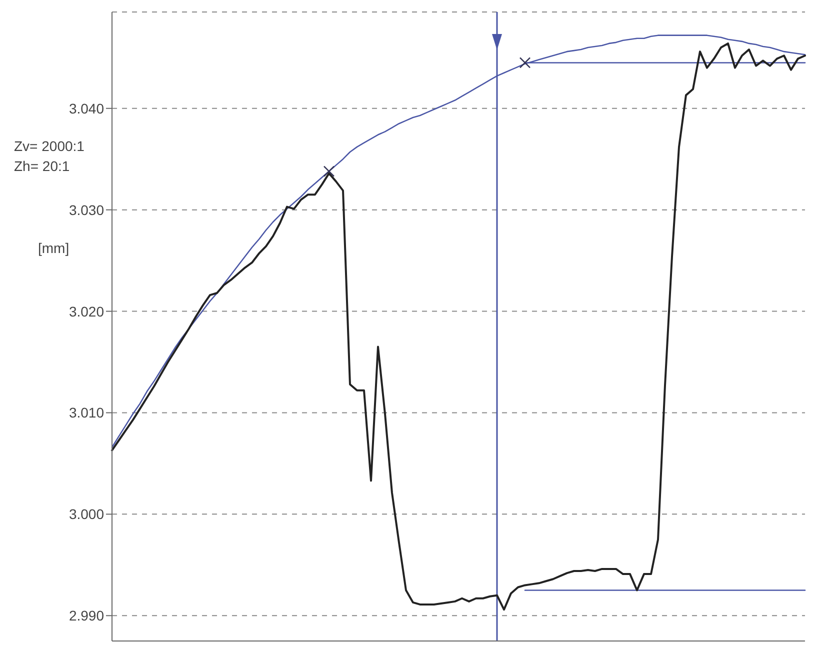 Image resolution: width=817 pixels, height=659 pixels. Describe the element at coordinates (86, 210) in the screenshot. I see `y-tick-label: 3.030` at that location.